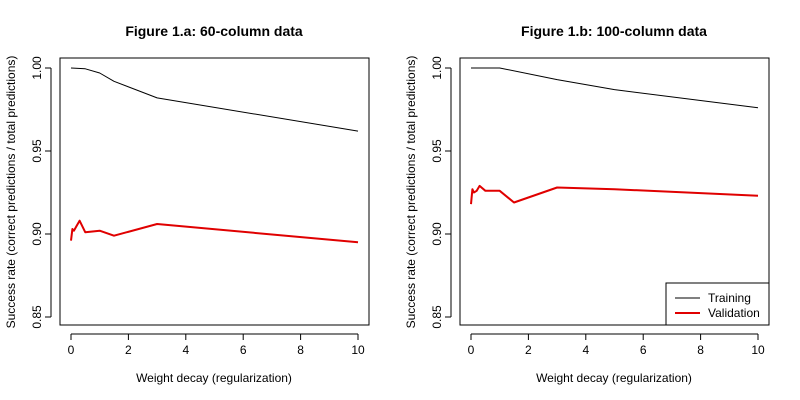 Image resolution: width=800 pixels, height=400 pixels. Describe the element at coordinates (734, 313) in the screenshot. I see `legend-validation-label: Validation` at that location.